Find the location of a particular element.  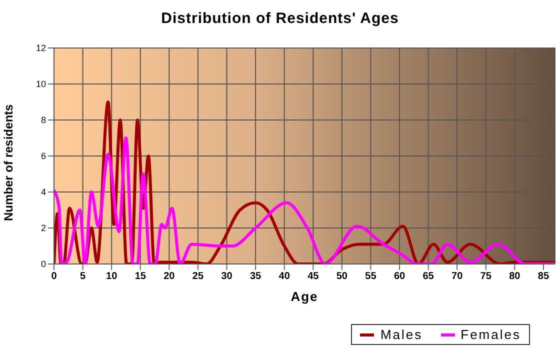

x-tick-label: 20 is located at coordinates (170, 276).